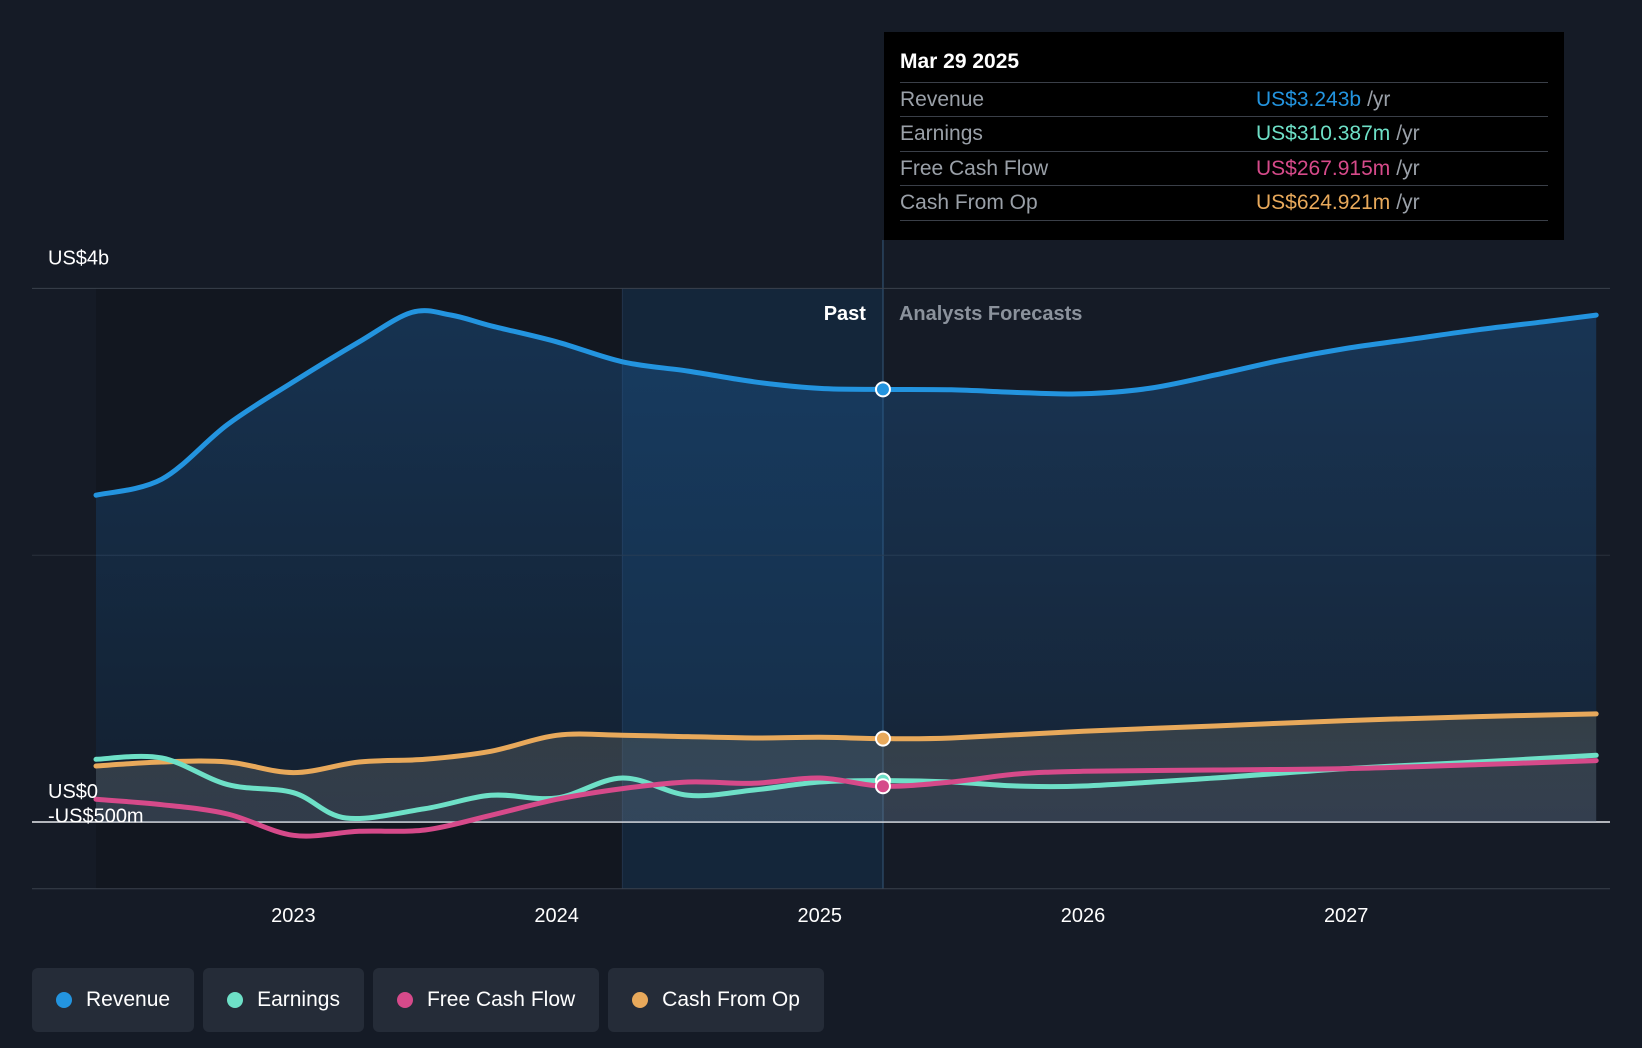  I want to click on y-tick-label: US$4b, so click(78, 258).